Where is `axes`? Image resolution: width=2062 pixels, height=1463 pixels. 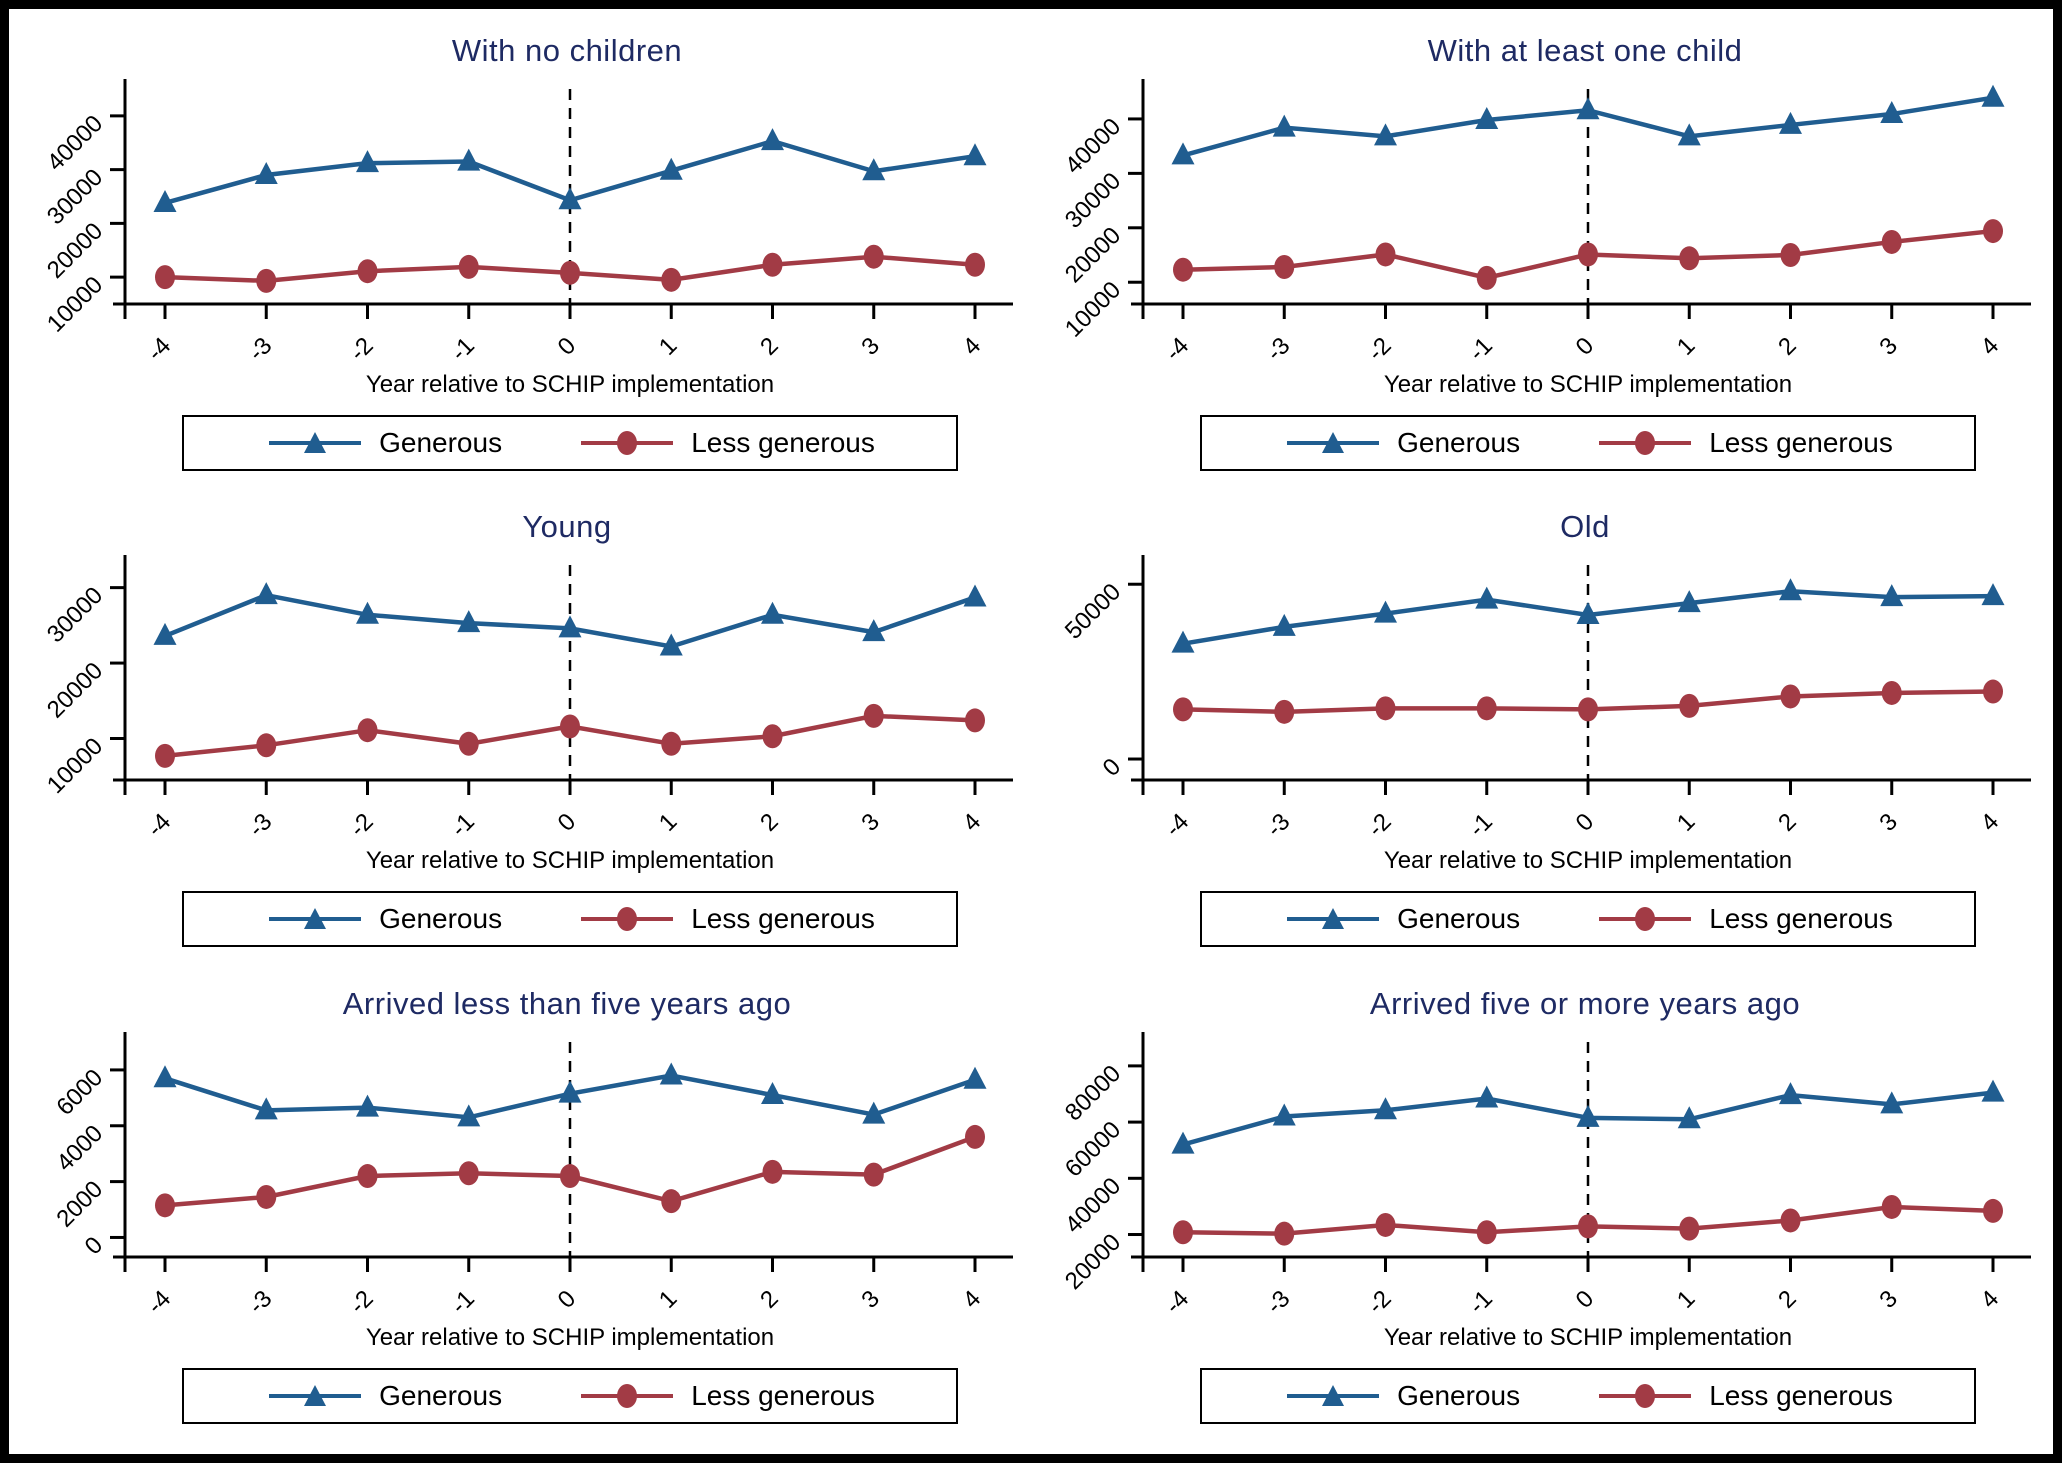
axes is located at coordinates (1581, 1151).